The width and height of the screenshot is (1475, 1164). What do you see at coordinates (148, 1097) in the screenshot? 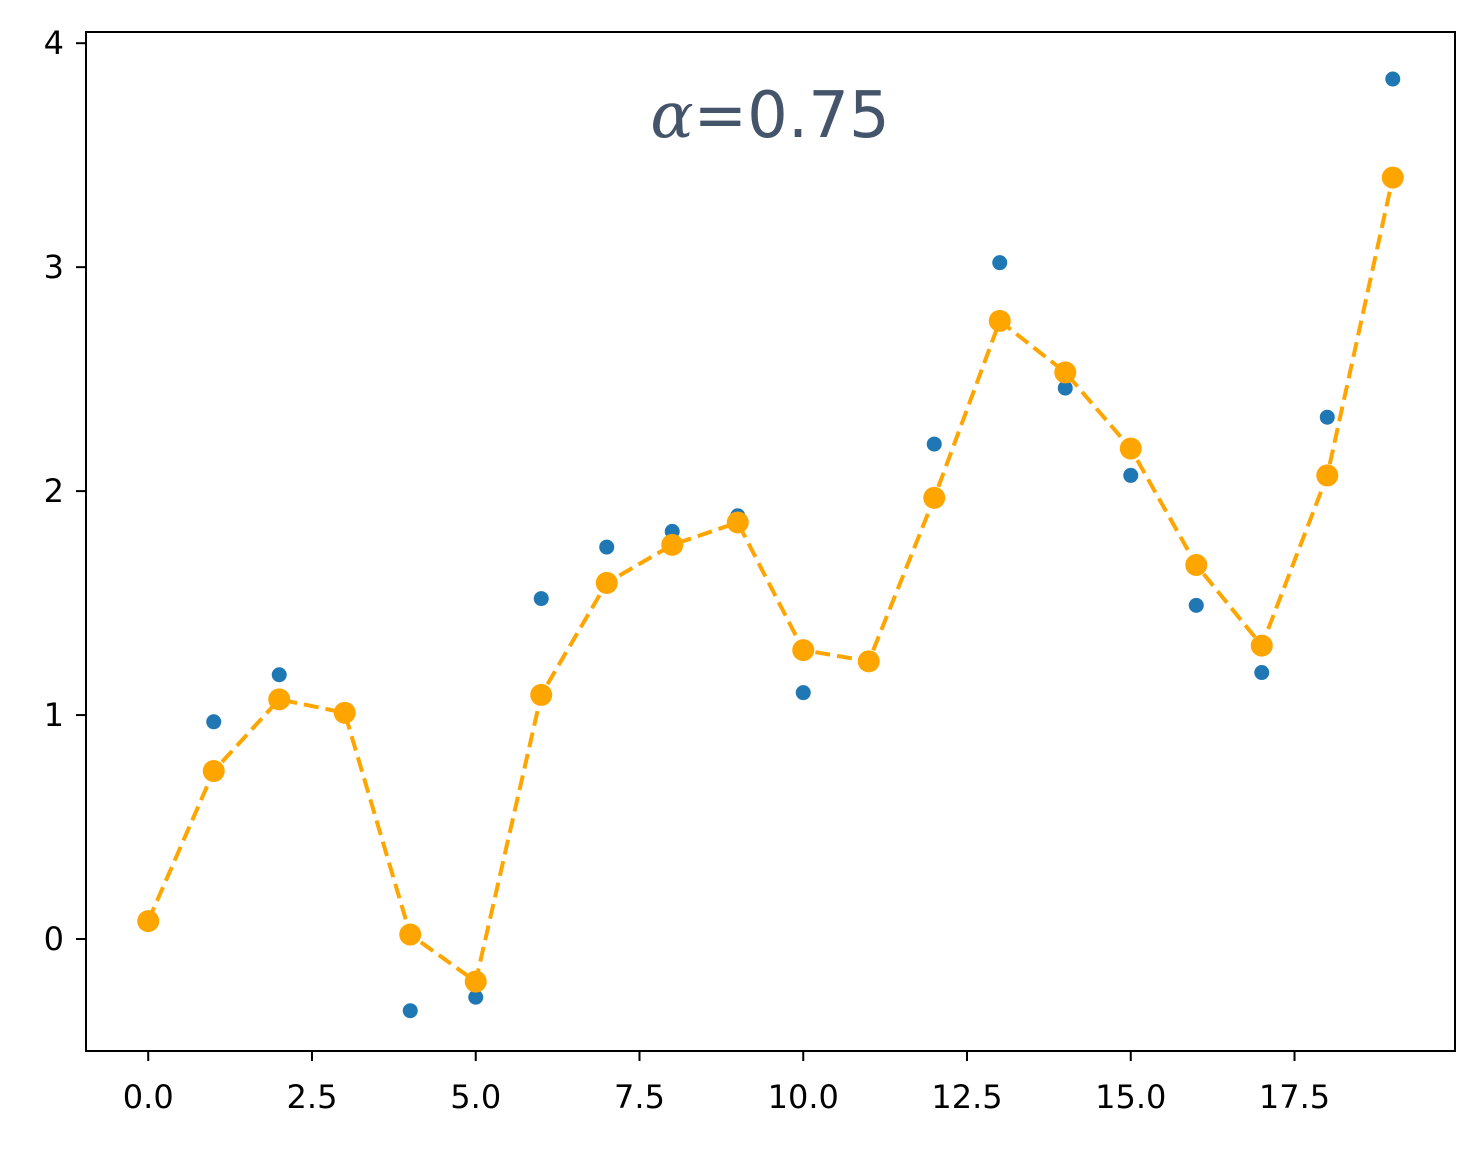
I see `x-tick-label: 0.0` at bounding box center [148, 1097].